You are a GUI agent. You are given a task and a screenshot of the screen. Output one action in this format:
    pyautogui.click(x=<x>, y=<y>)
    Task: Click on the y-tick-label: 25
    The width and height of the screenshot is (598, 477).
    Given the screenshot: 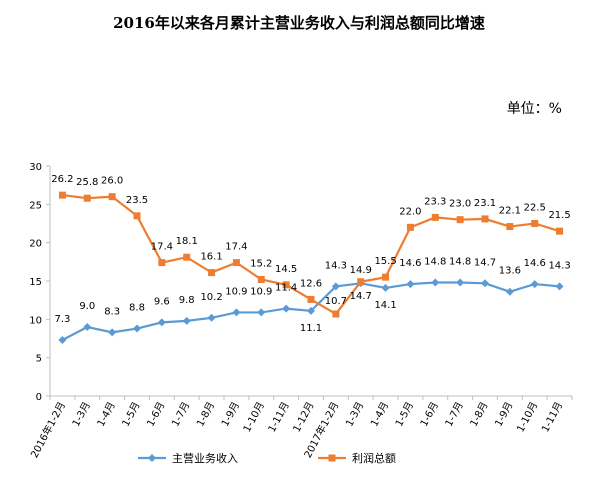 What is the action you would take?
    pyautogui.click(x=35, y=205)
    